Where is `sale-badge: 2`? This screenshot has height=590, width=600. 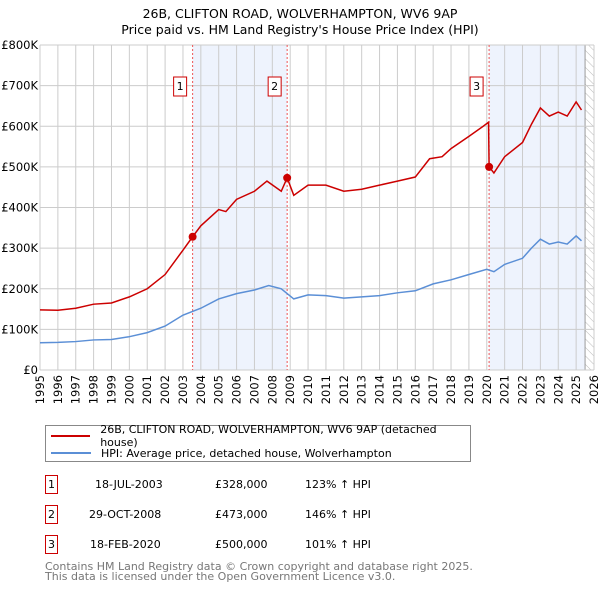 sale-badge: 2 is located at coordinates (51, 514).